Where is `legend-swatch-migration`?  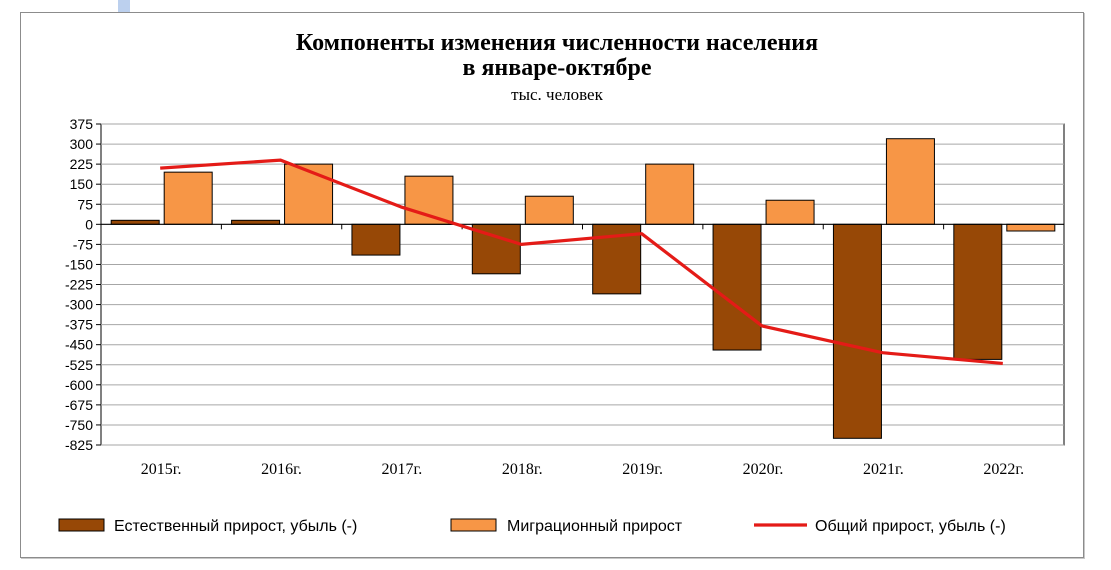 legend-swatch-migration is located at coordinates (473, 525).